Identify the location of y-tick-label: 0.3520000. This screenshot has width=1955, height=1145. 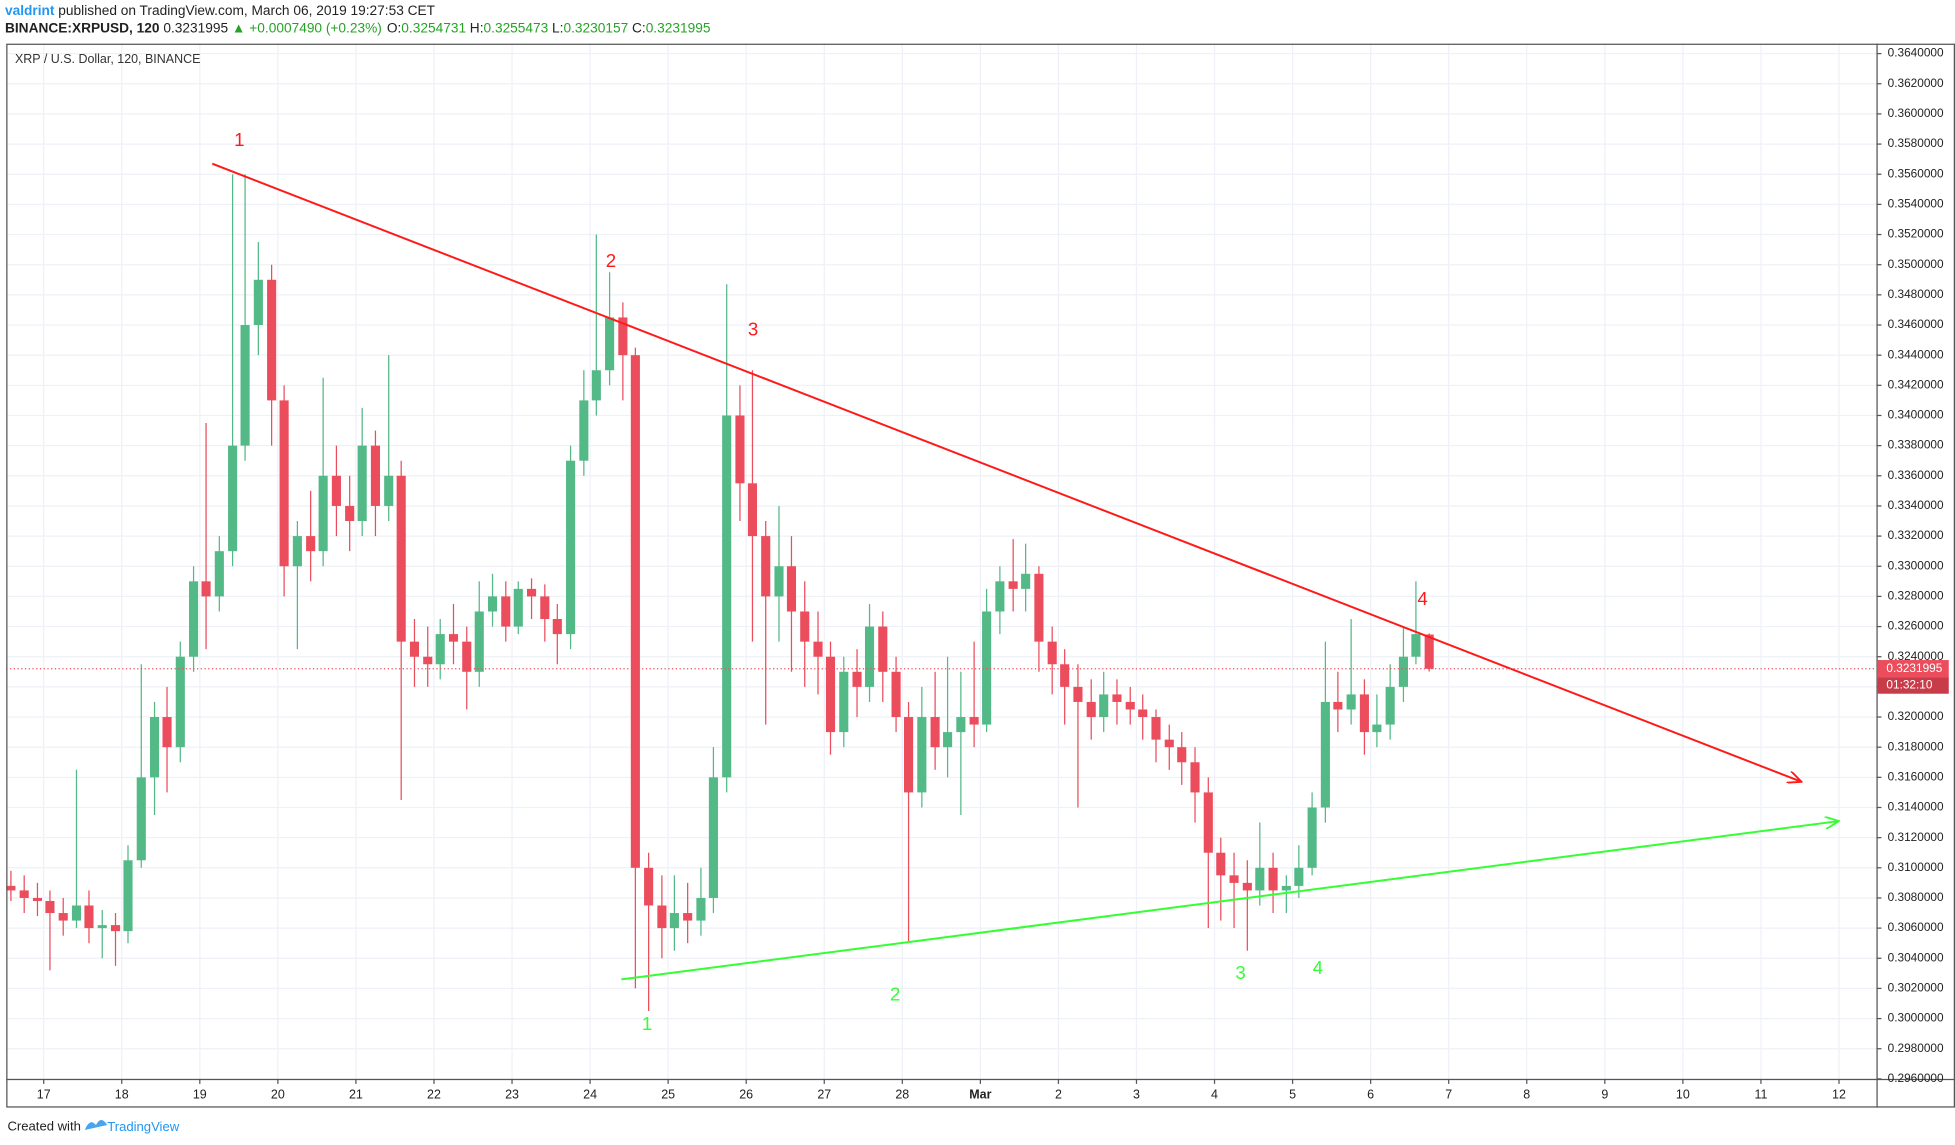
(1916, 234).